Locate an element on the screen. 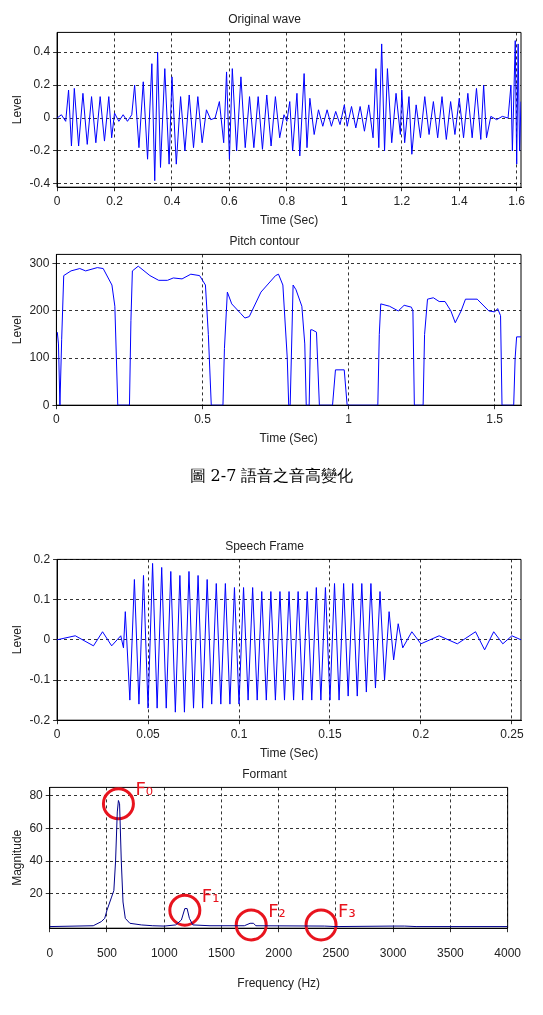  y-tick-label: 60 is located at coordinates (36, 827).